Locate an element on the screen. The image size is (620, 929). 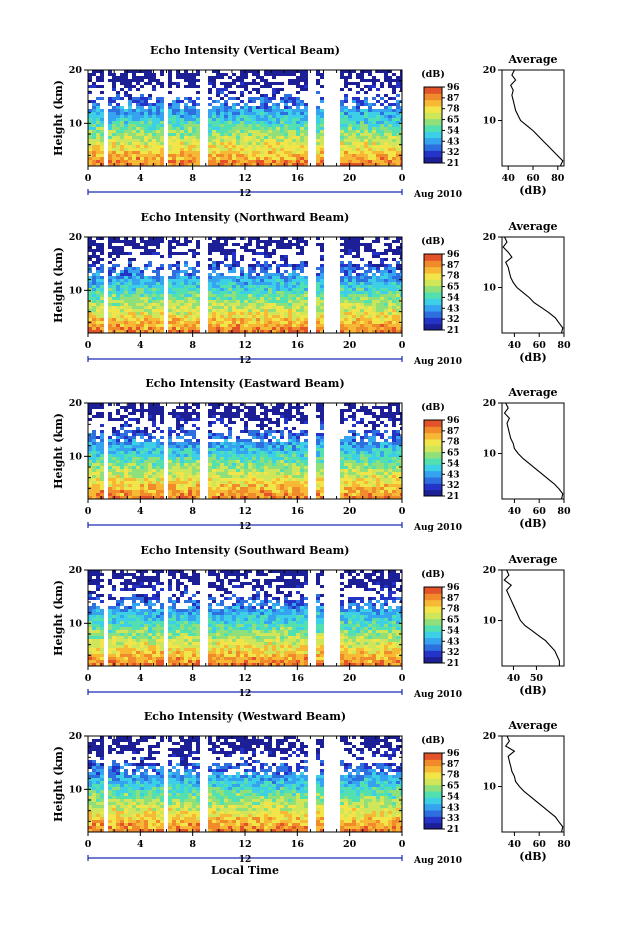
panel-title: Echo Intensity (Vertical Beam) is located at coordinates (245, 50).